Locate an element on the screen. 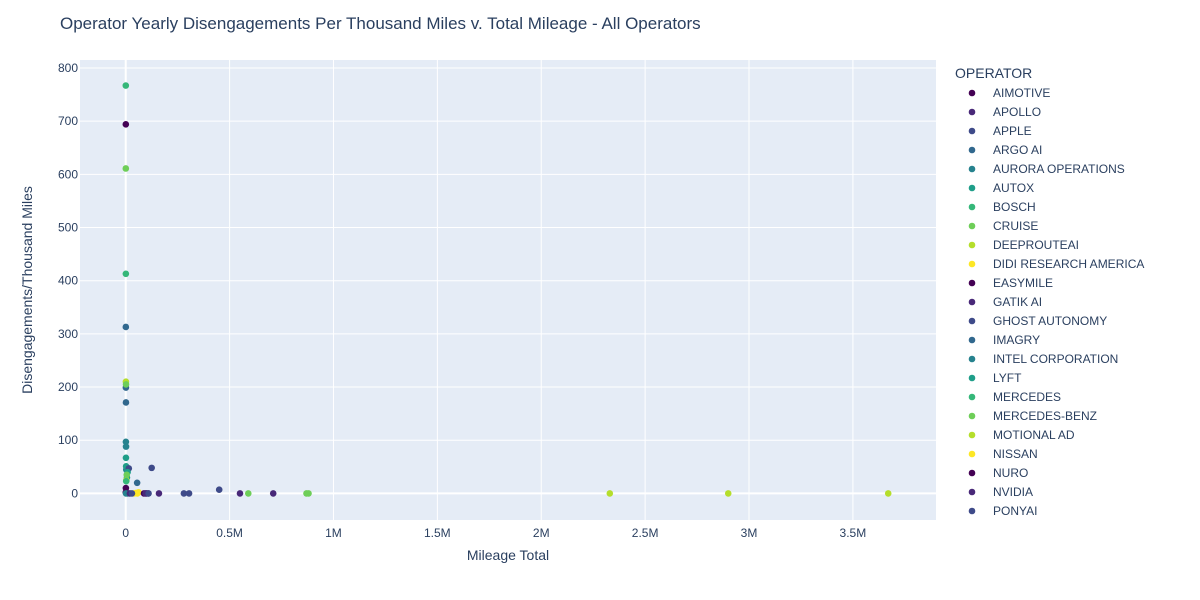 This screenshot has width=1200, height=600. legend-label: APOLLO is located at coordinates (1017, 112).